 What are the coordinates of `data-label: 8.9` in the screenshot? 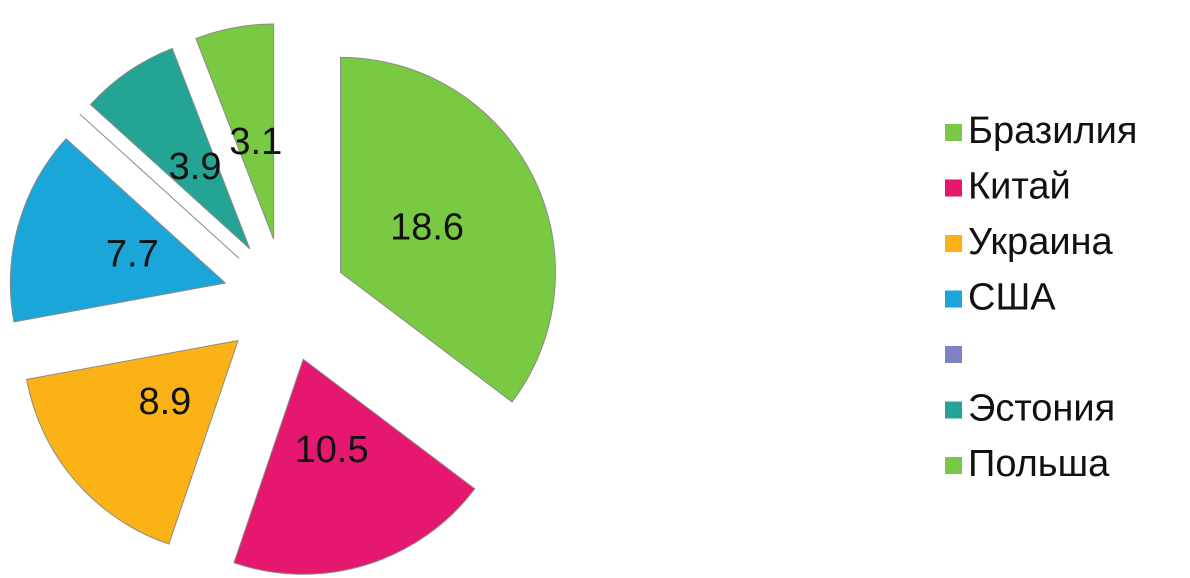 It's located at (164, 402).